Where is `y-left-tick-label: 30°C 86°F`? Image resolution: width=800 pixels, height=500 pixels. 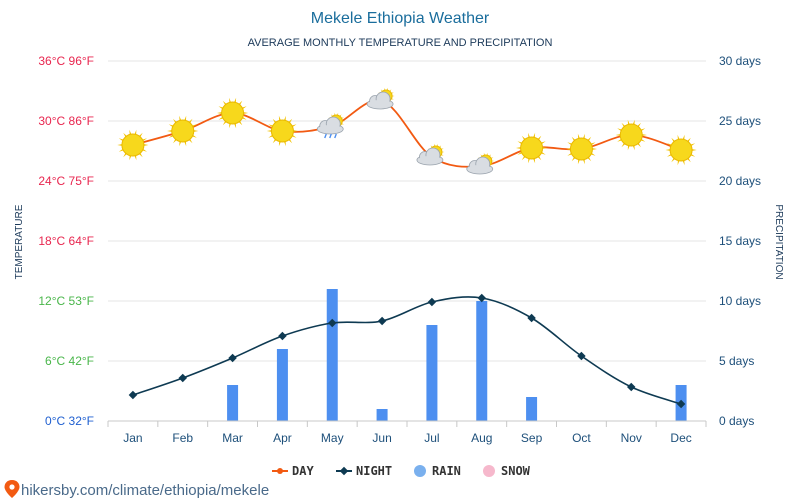
y-left-tick-label: 30°C 86°F is located at coordinates (66, 121).